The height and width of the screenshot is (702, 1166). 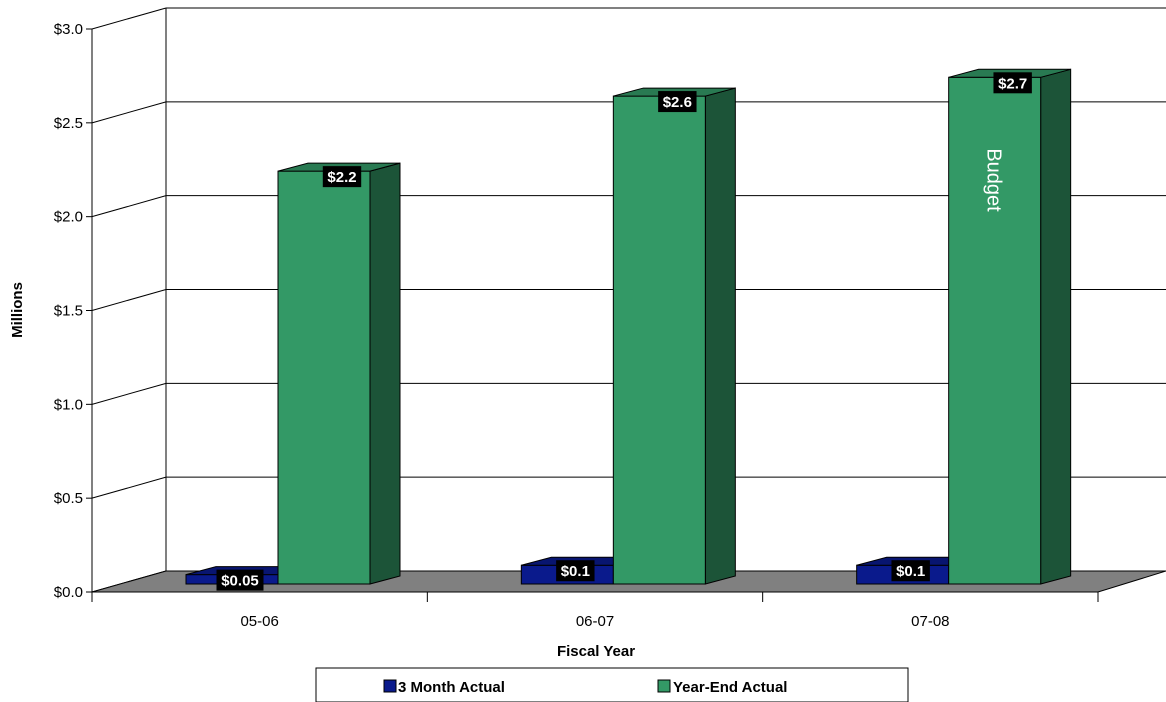 I want to click on data-label-text: $0.05, so click(x=240, y=581).